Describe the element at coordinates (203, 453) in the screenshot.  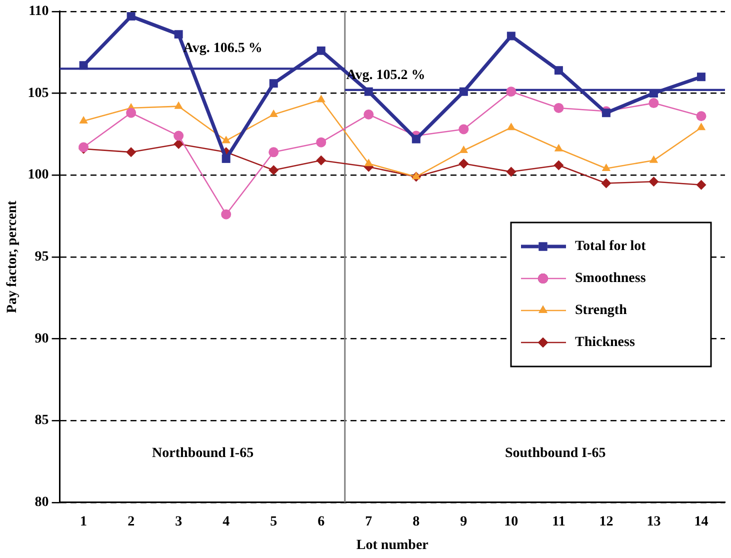
I see `annotation: Northbound I-65` at that location.